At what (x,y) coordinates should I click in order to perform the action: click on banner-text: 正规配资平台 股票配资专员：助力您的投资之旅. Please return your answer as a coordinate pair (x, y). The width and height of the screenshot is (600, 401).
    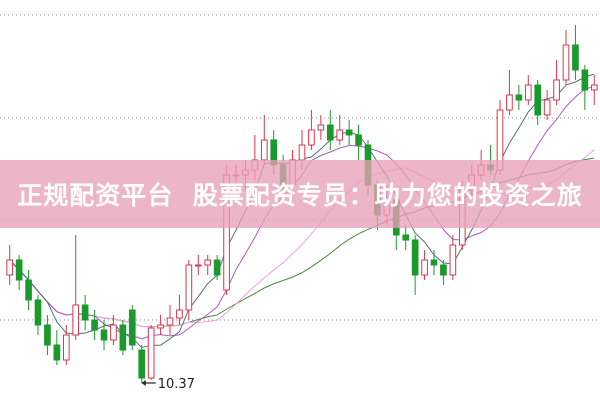
    Looking at the image, I should click on (300, 195).